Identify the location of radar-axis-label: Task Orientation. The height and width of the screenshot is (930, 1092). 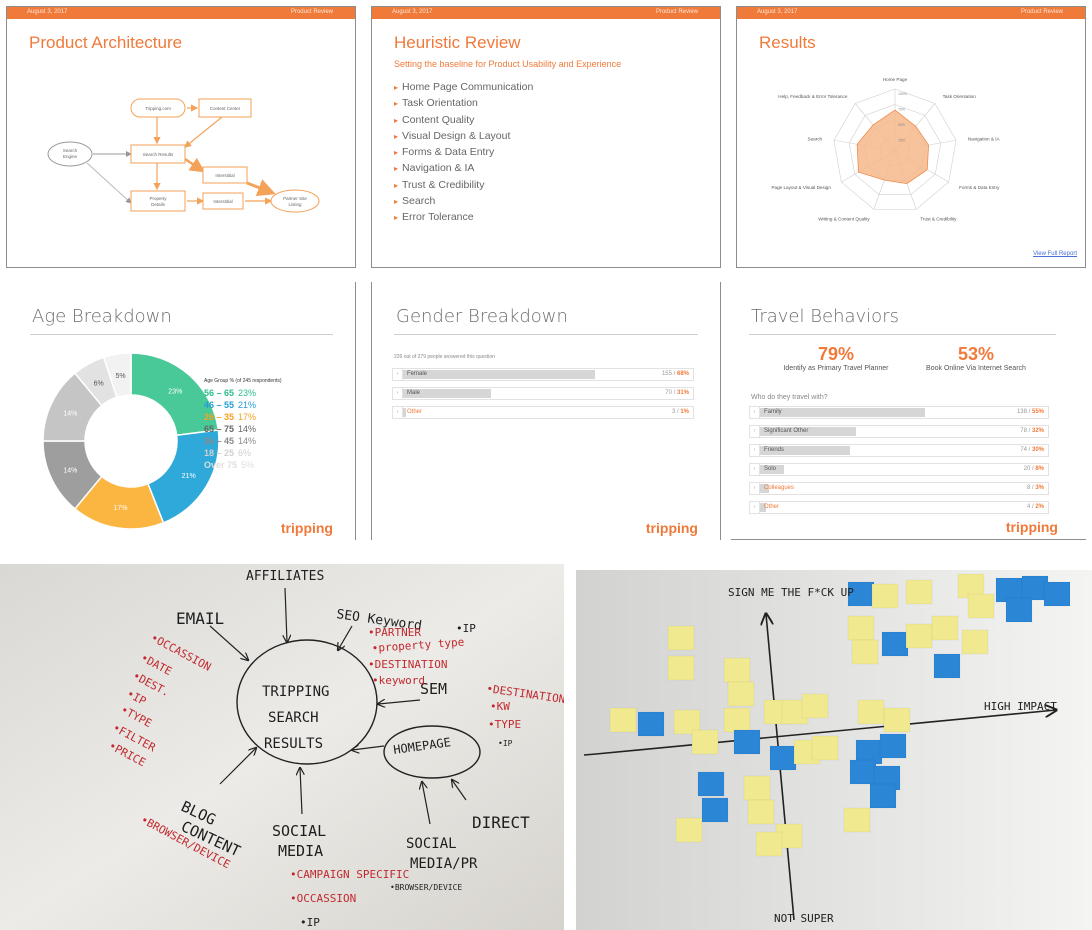
(960, 96).